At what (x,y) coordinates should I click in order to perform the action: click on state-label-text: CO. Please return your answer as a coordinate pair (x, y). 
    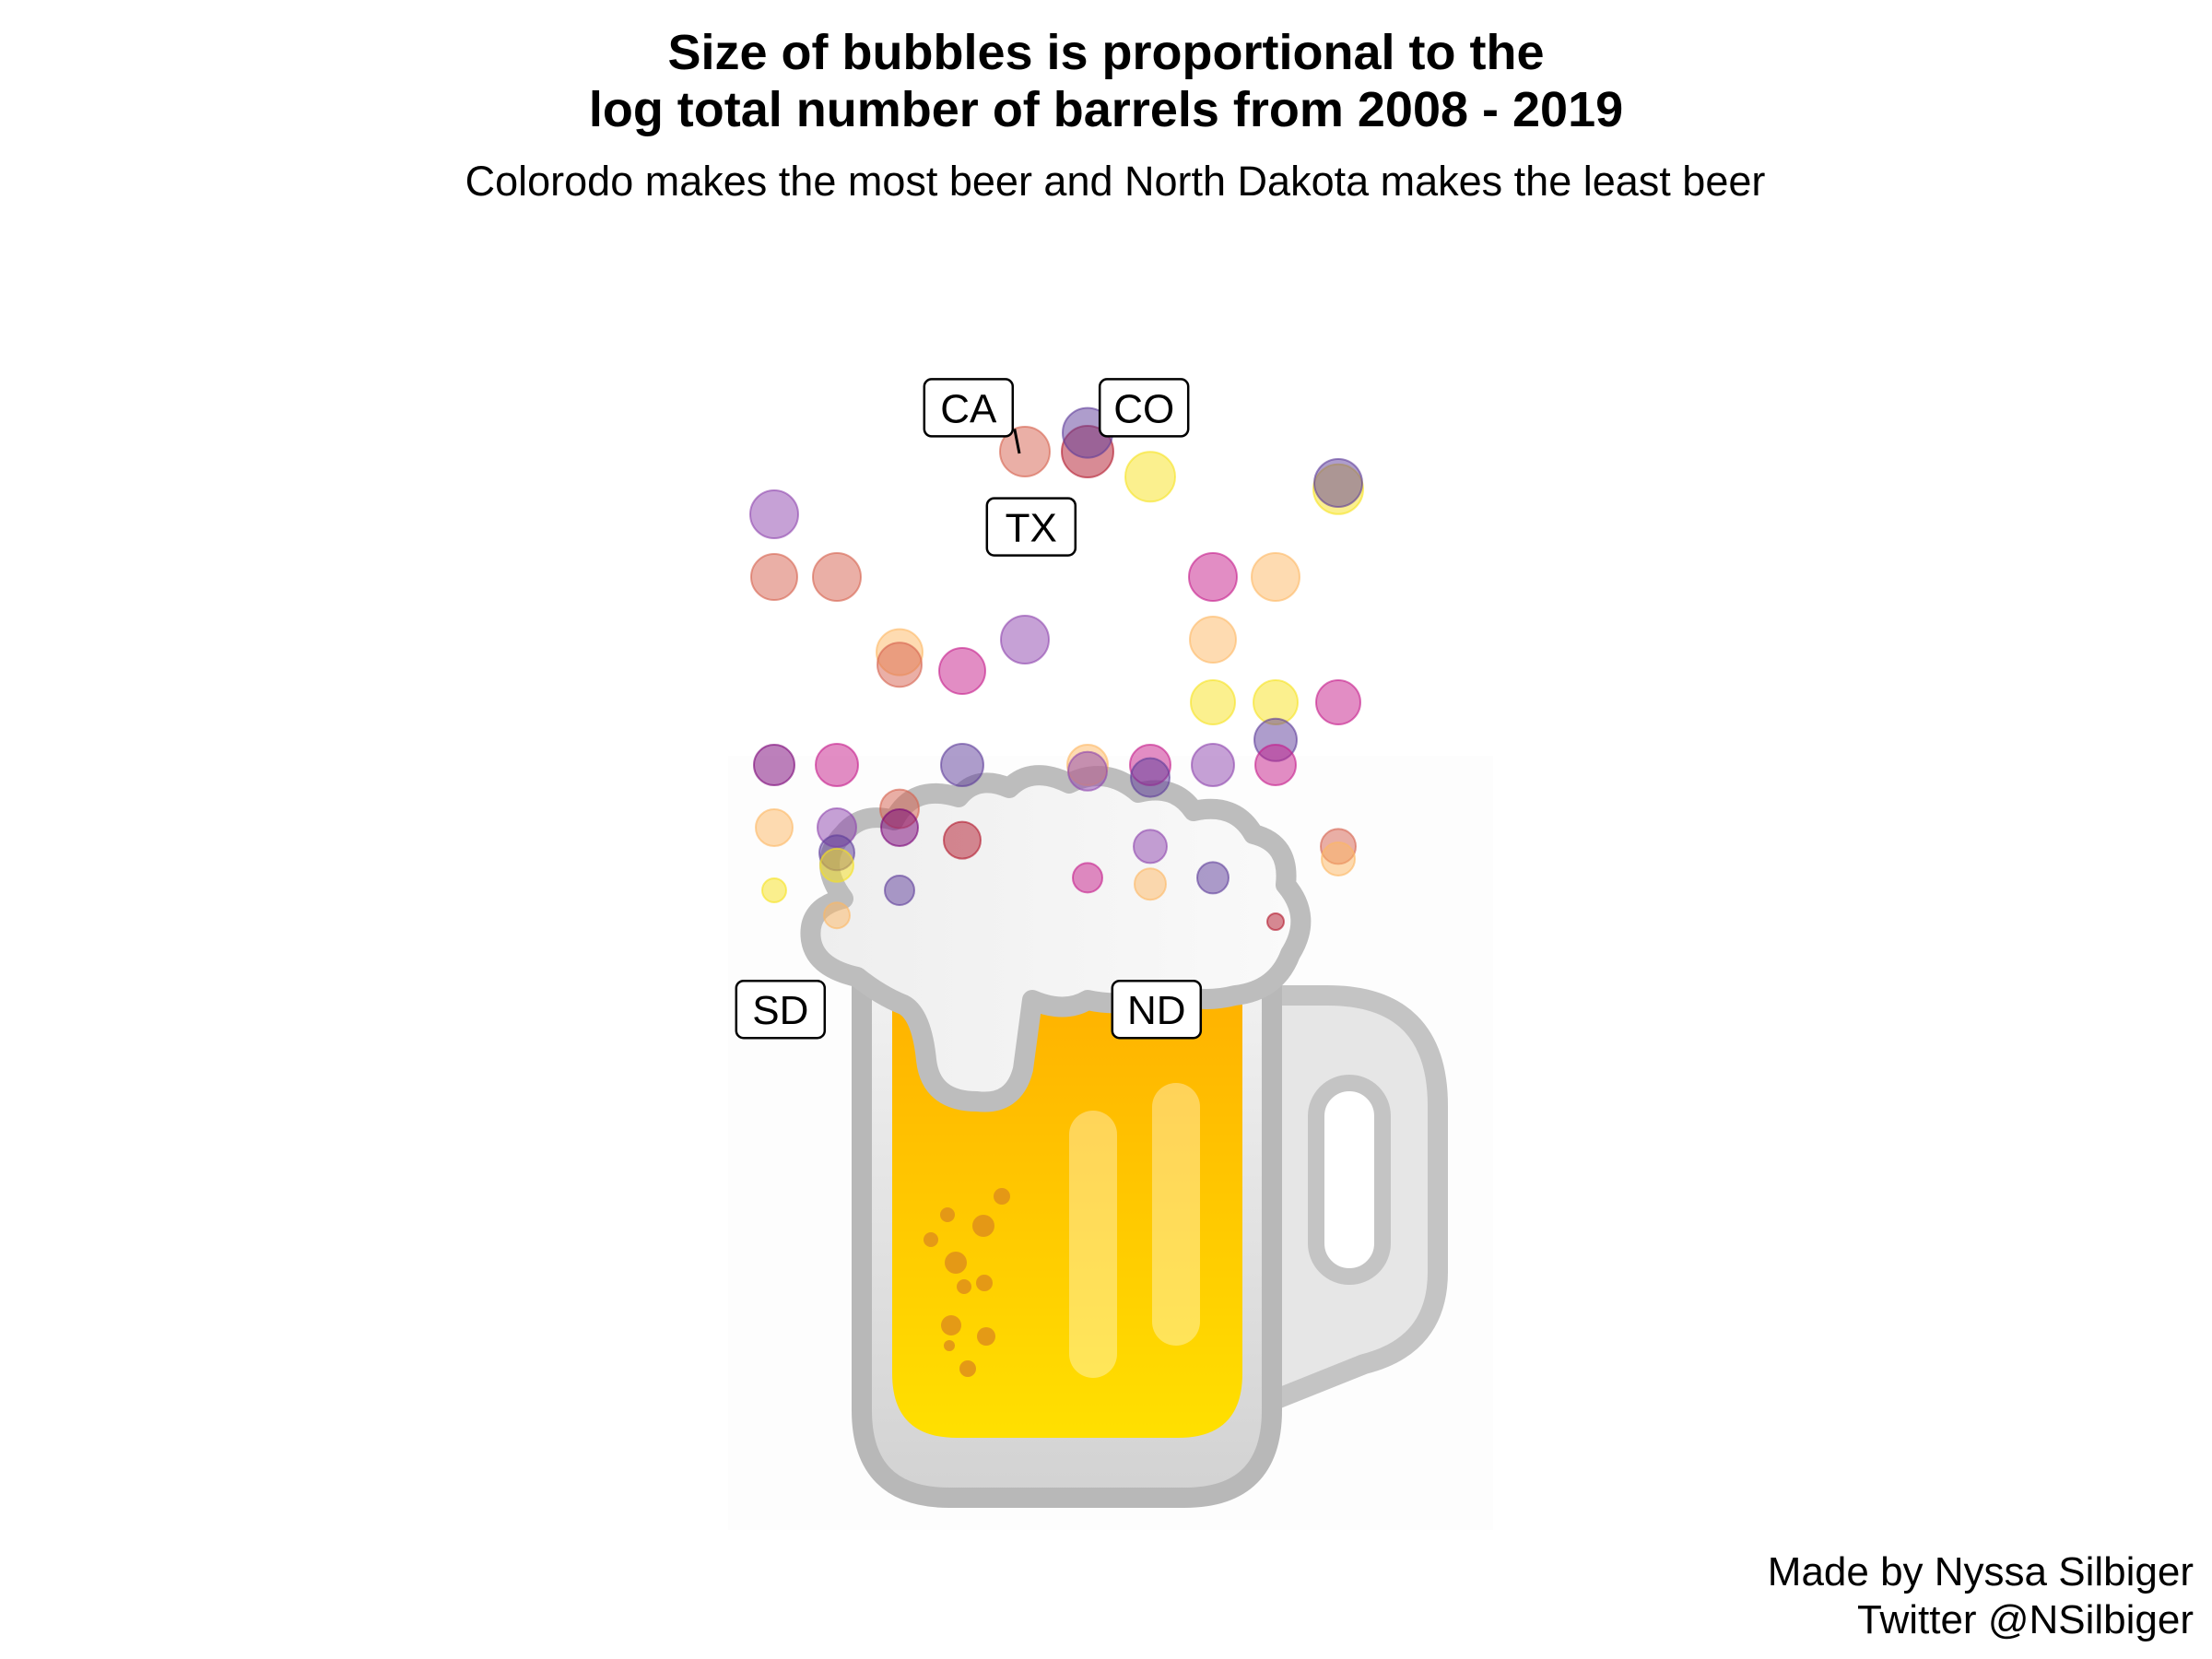
    Looking at the image, I should click on (1143, 408).